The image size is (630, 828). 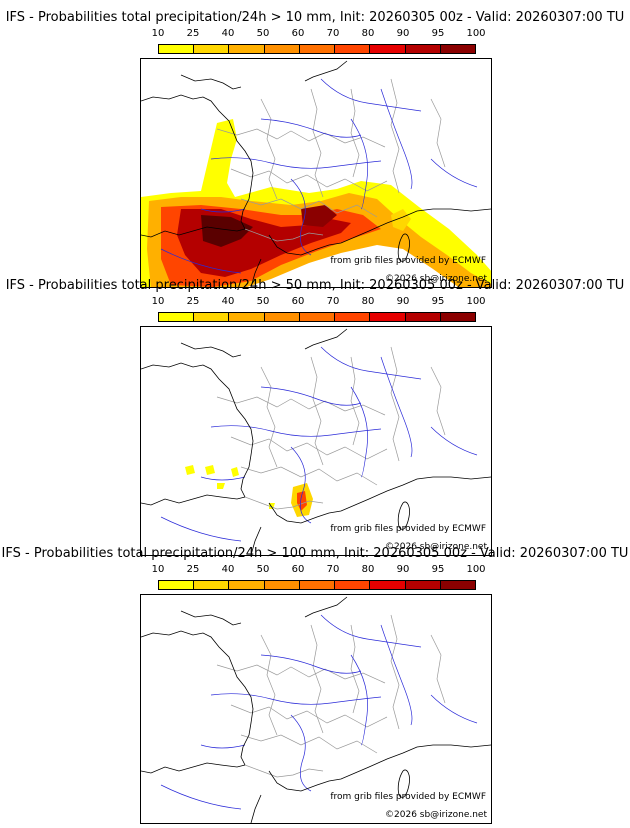 I want to click on colorbar-tick-label: 10, so click(x=158, y=33).